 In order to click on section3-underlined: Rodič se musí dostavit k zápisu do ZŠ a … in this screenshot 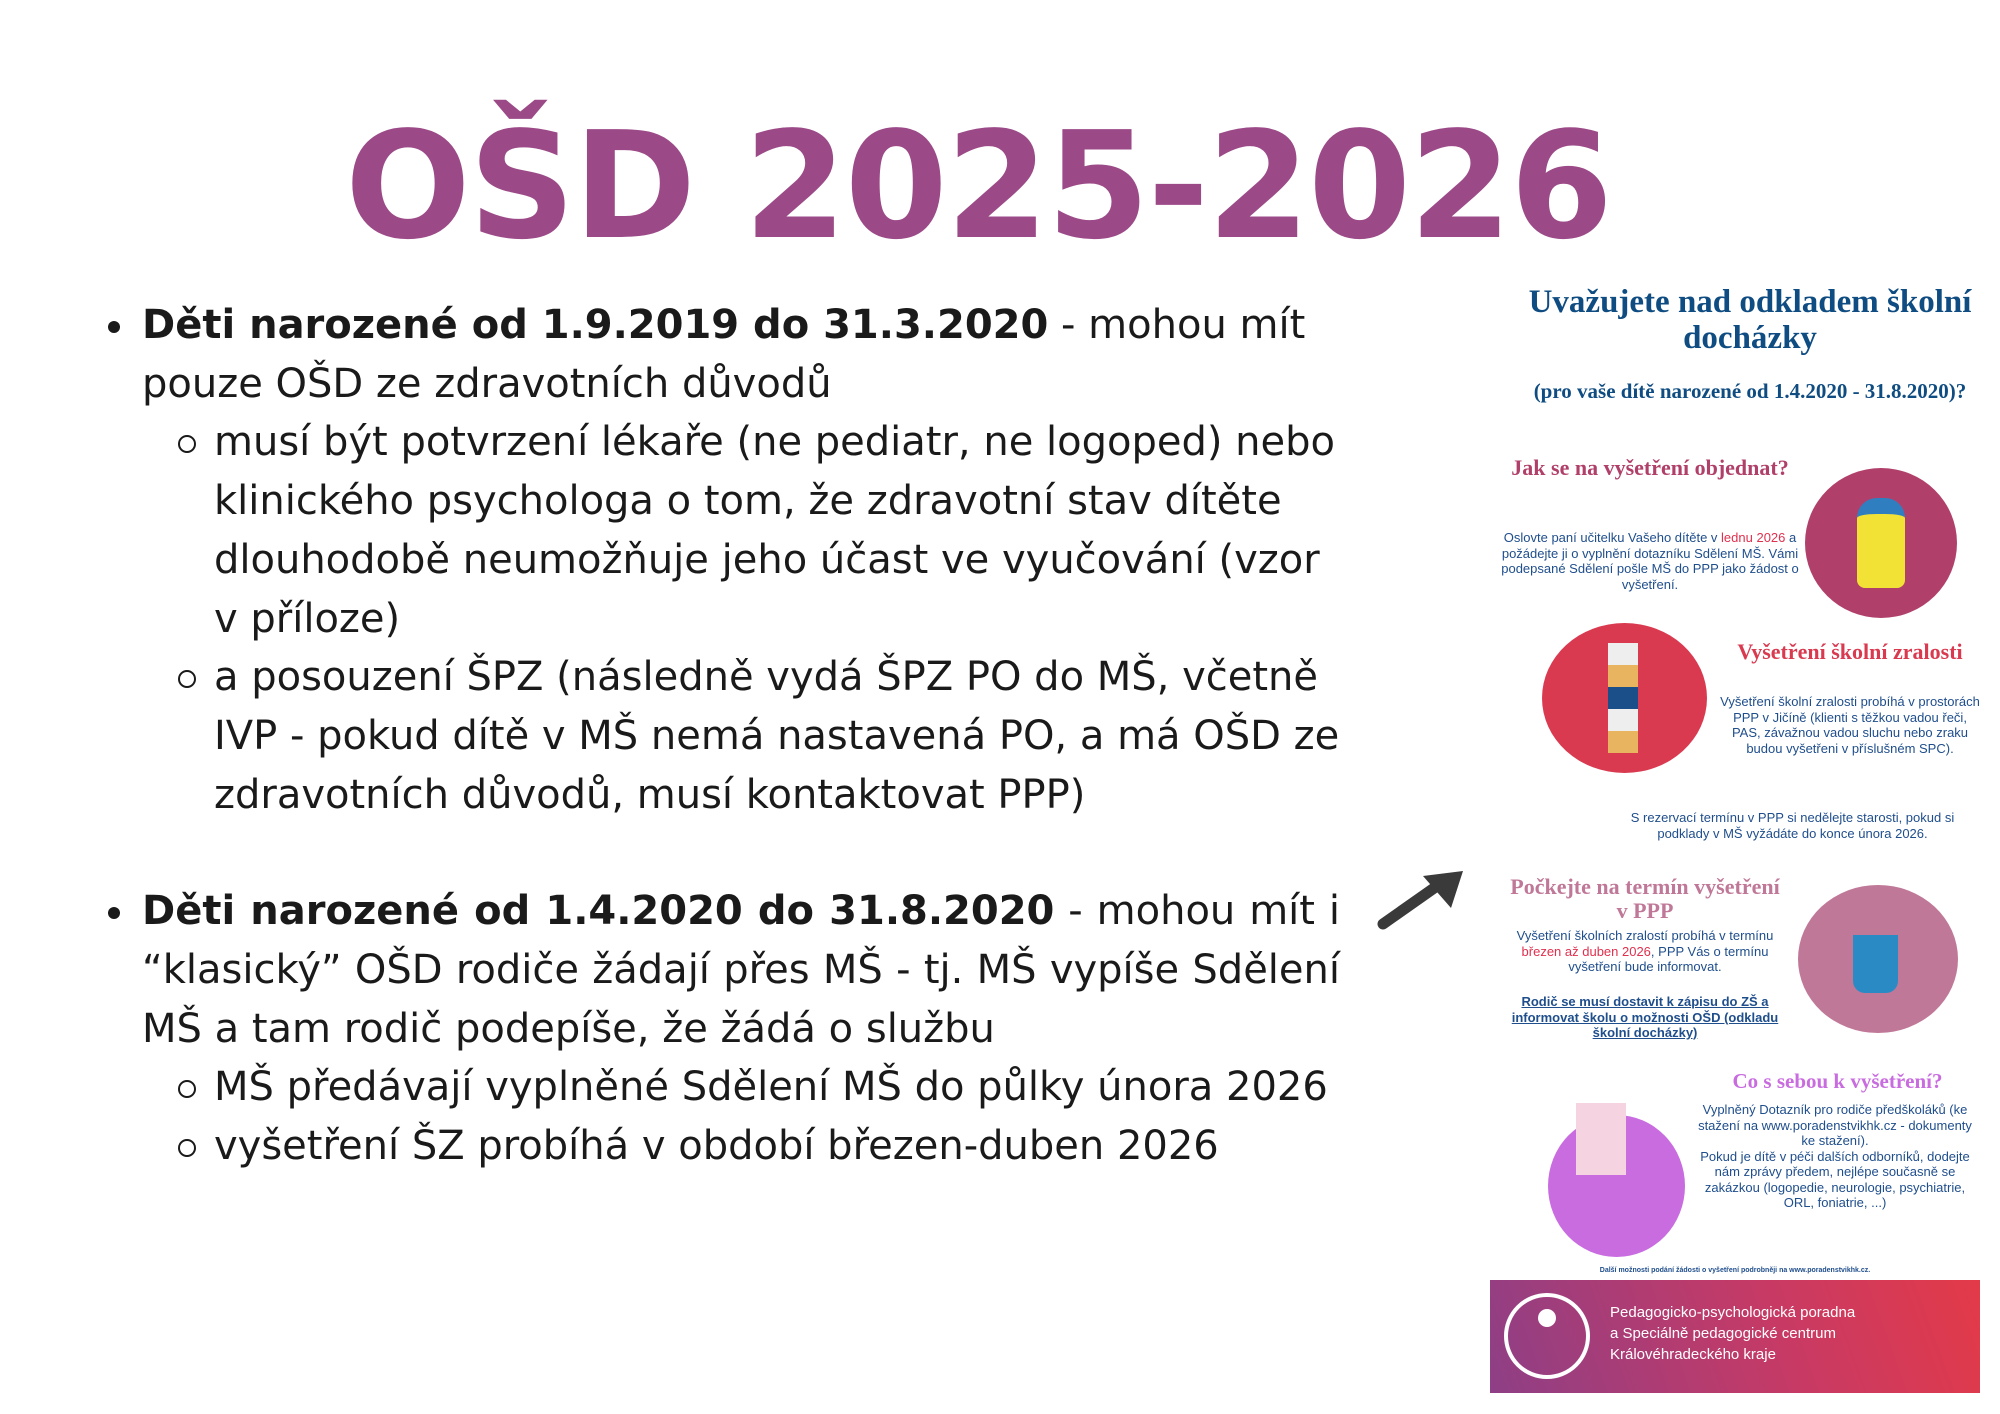, I will do `click(1645, 1017)`.